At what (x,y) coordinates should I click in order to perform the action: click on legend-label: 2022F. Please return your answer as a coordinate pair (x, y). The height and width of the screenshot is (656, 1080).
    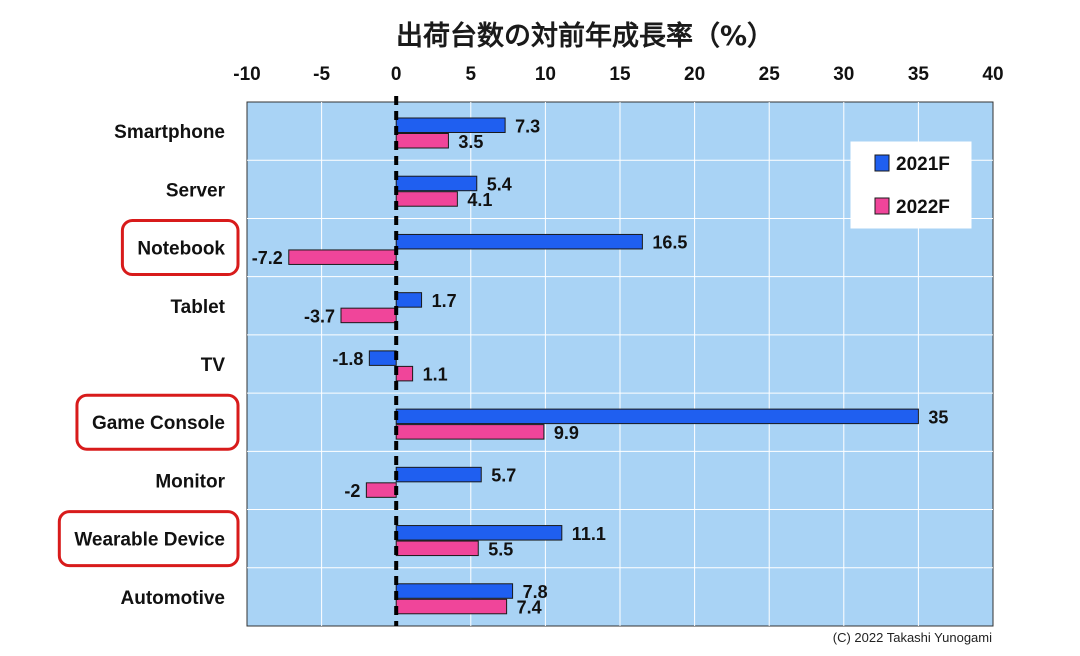
    Looking at the image, I should click on (923, 207).